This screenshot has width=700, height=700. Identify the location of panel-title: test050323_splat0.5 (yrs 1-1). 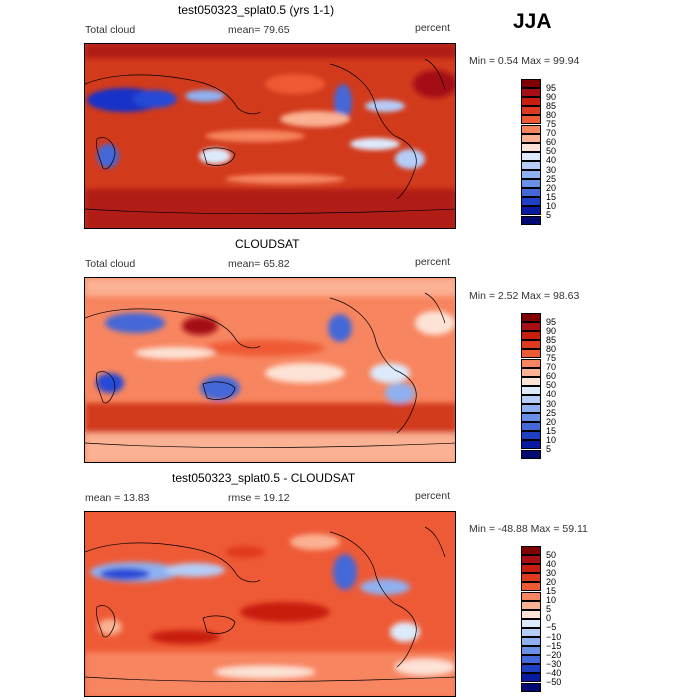
(256, 10).